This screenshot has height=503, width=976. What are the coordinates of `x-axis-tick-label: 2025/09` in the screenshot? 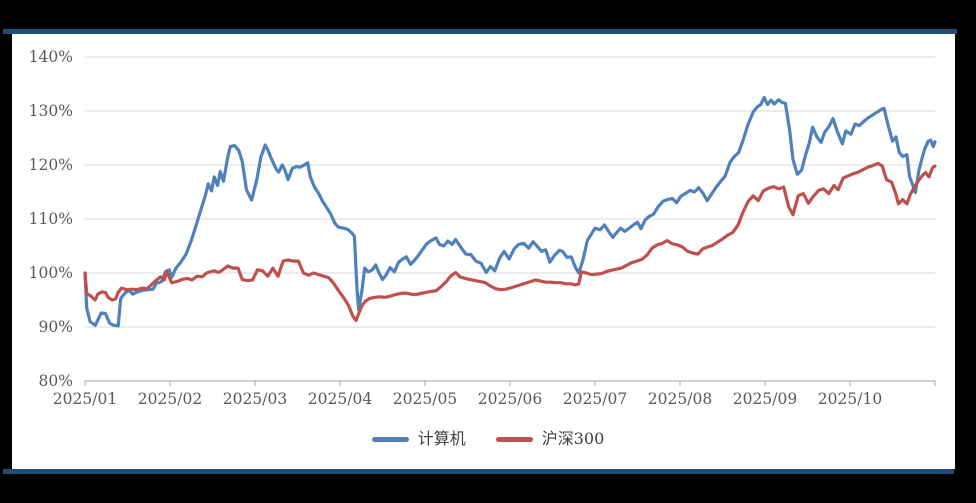 It's located at (765, 399).